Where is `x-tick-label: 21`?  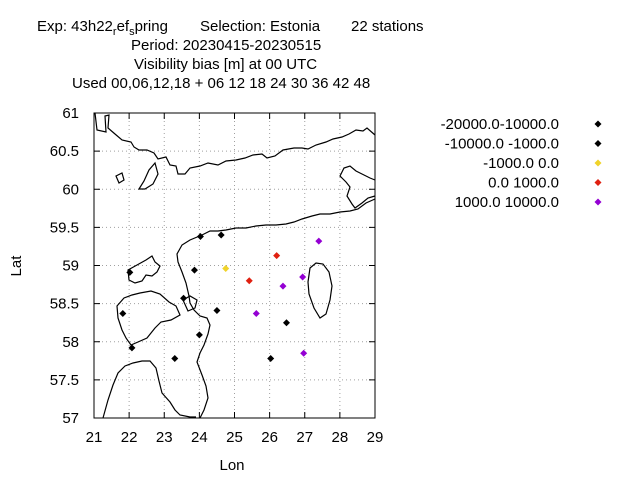
x-tick-label: 21 is located at coordinates (94, 437).